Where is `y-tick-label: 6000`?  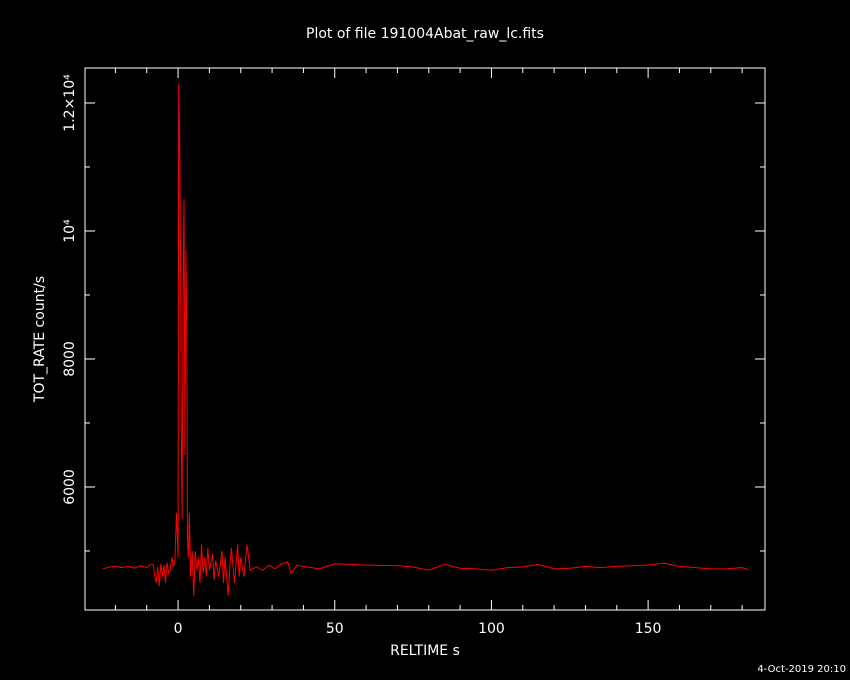 y-tick-label: 6000 is located at coordinates (70, 487).